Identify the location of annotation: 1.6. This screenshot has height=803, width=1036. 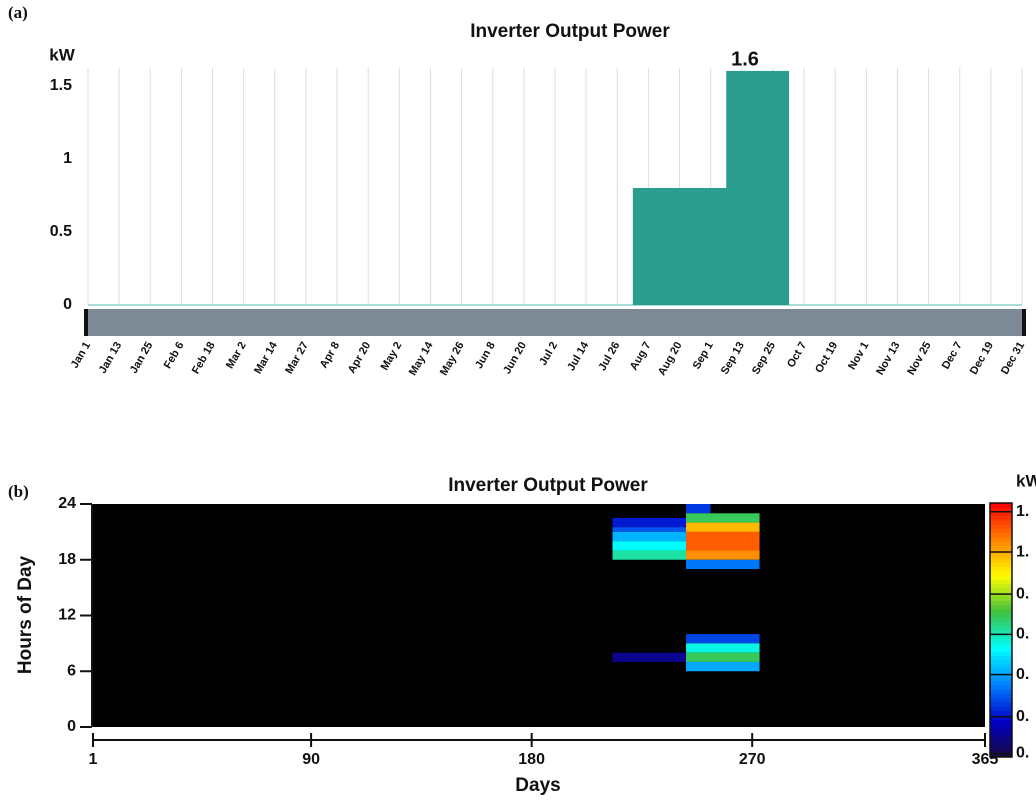
(745, 59).